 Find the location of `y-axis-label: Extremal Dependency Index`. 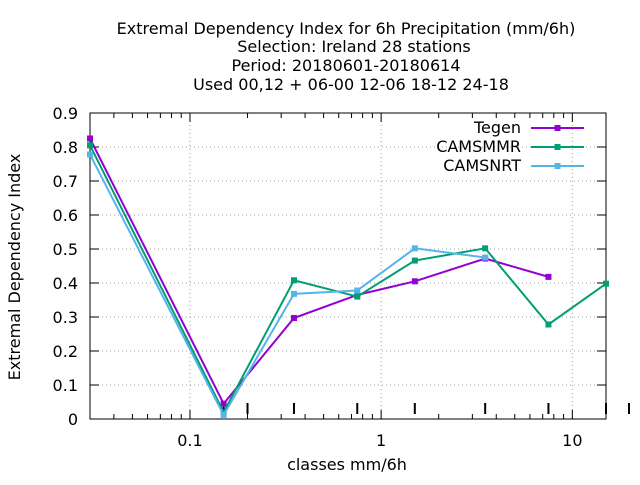

y-axis-label: Extremal Dependency Index is located at coordinates (14, 267).